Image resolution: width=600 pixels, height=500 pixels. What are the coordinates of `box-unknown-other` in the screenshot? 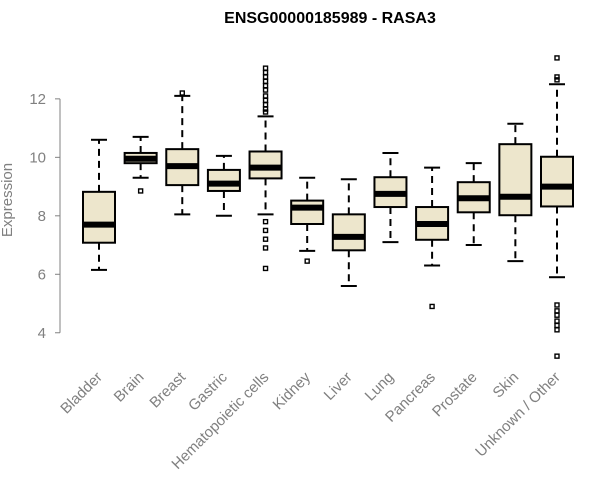 It's located at (557, 207).